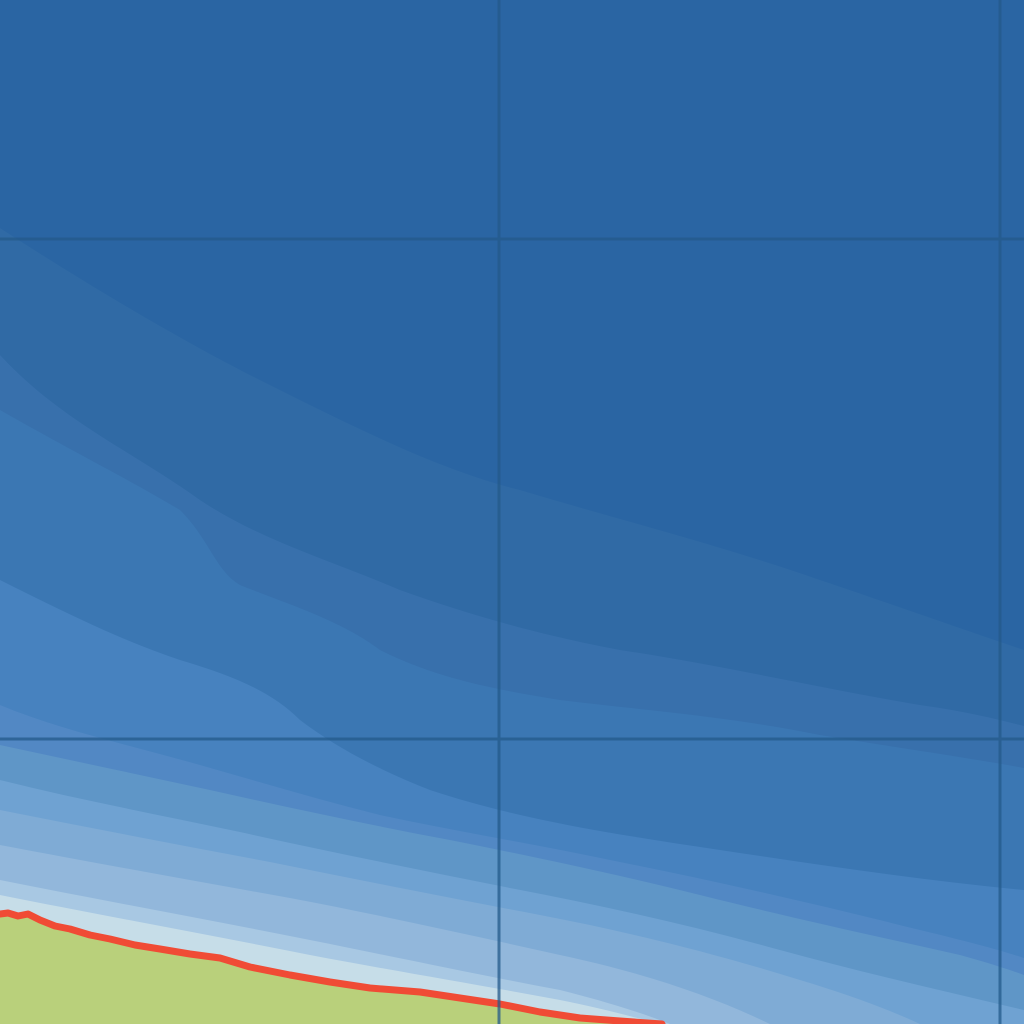 Image resolution: width=1024 pixels, height=1024 pixels. I want to click on coastline, so click(333, 966).